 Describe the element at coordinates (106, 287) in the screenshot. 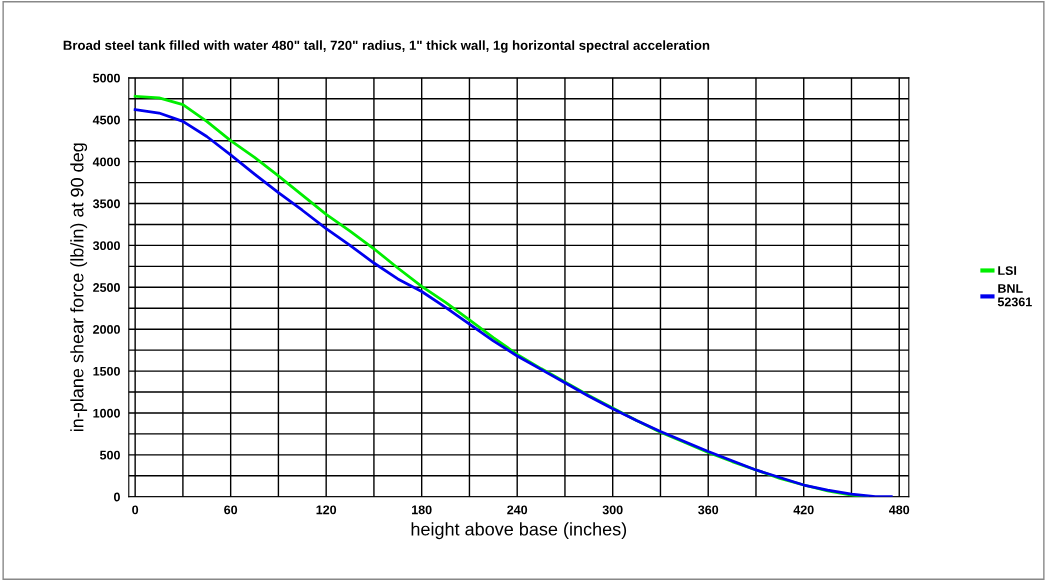

I see `y-tick-label: 2500` at that location.